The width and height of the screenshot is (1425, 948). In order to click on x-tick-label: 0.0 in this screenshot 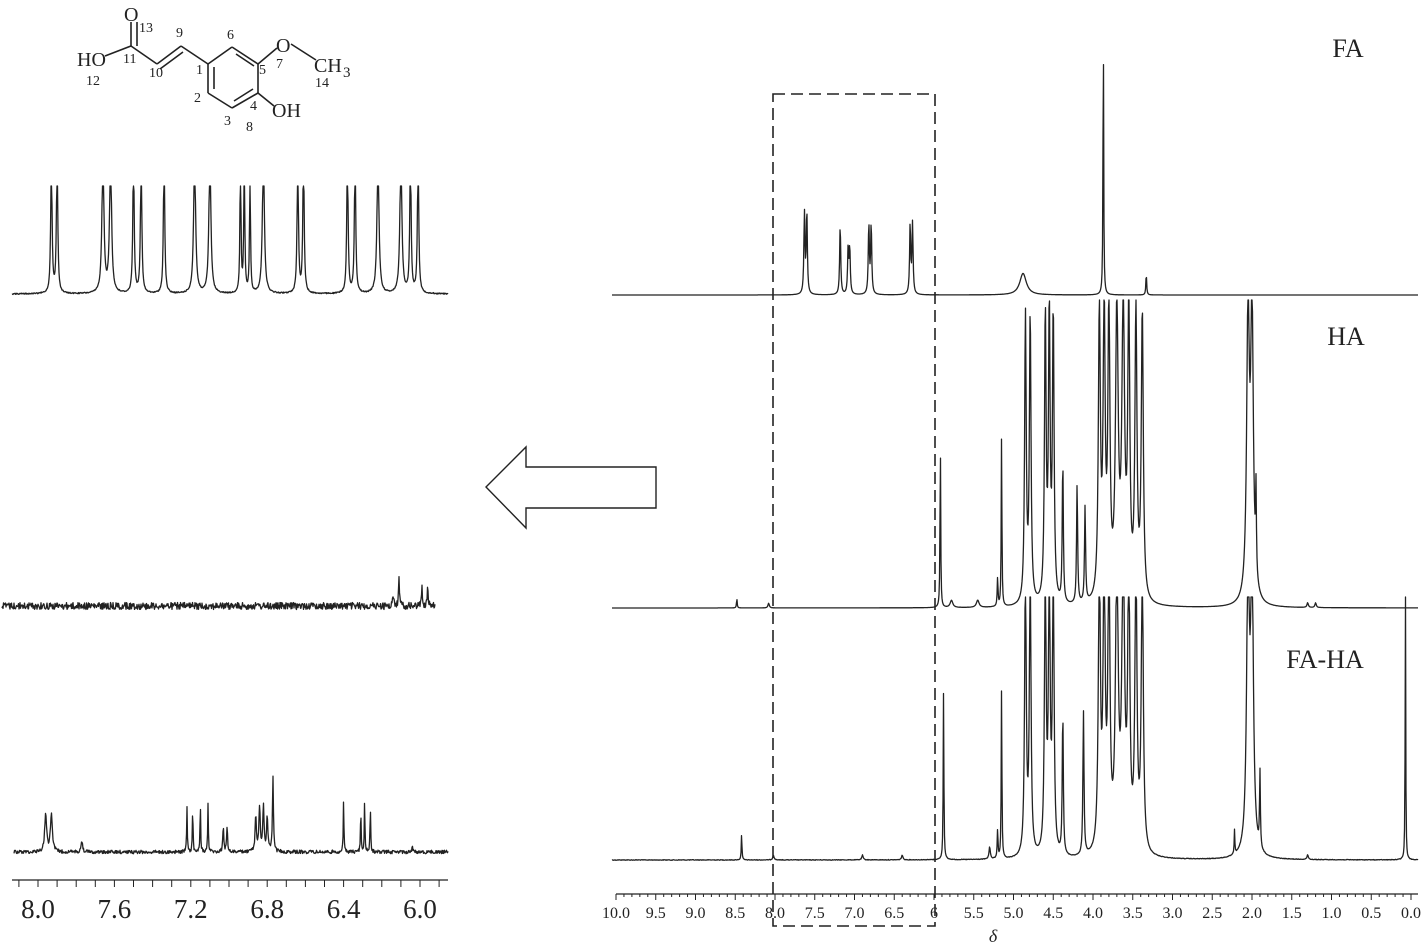, I will do `click(1411, 913)`.